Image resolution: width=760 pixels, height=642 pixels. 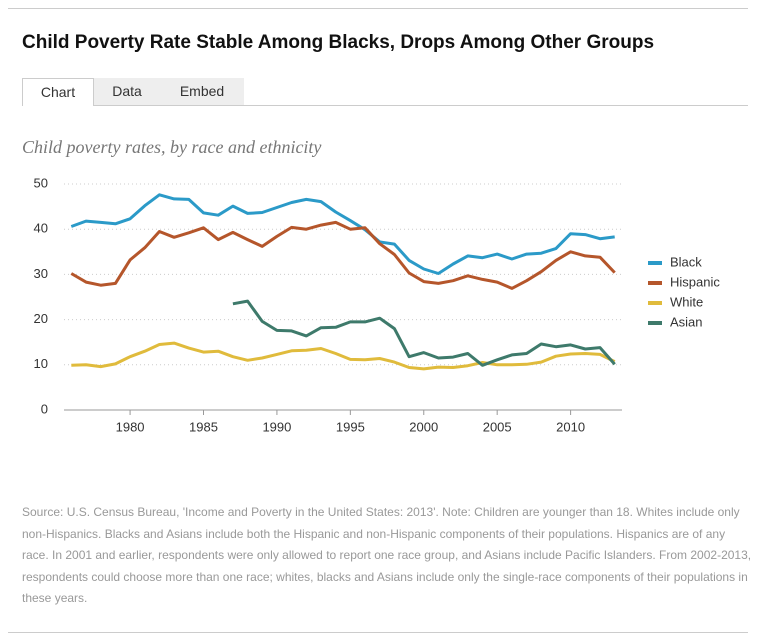 I want to click on legend-label: Asian, so click(x=686, y=321).